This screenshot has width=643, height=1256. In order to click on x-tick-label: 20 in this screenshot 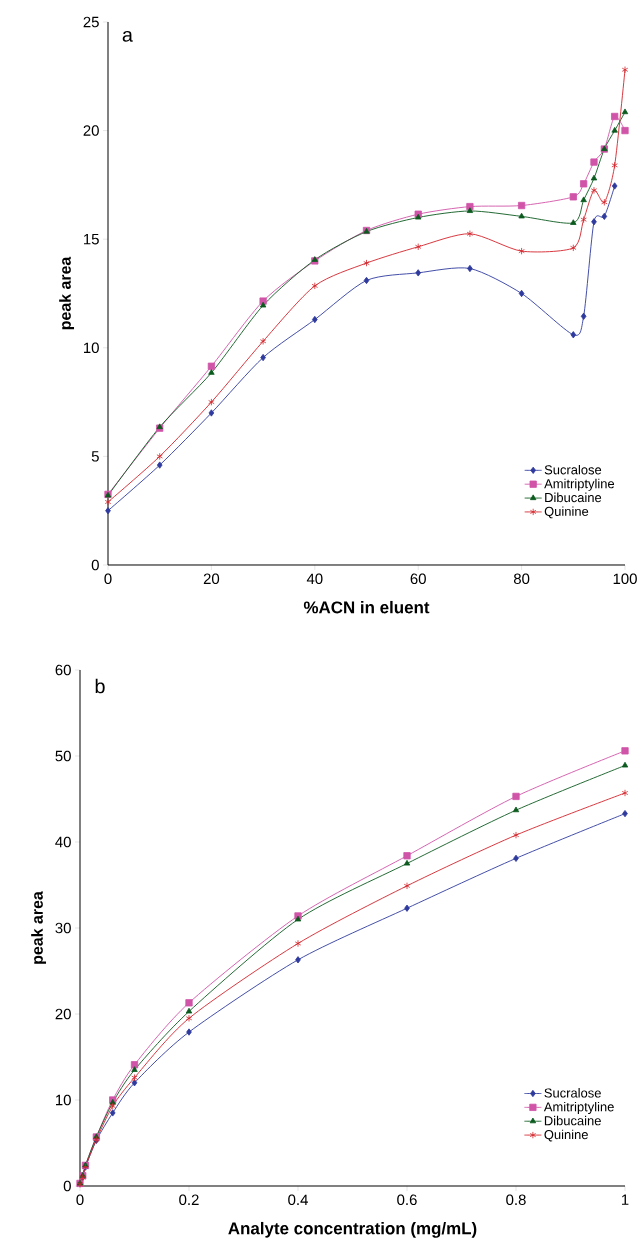, I will do `click(211, 579)`.